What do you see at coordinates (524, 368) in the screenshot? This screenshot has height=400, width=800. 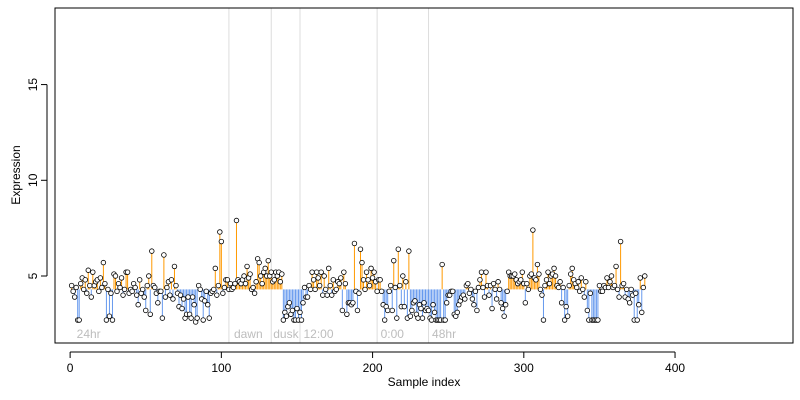 I see `x-tick-label-3: 300` at bounding box center [524, 368].